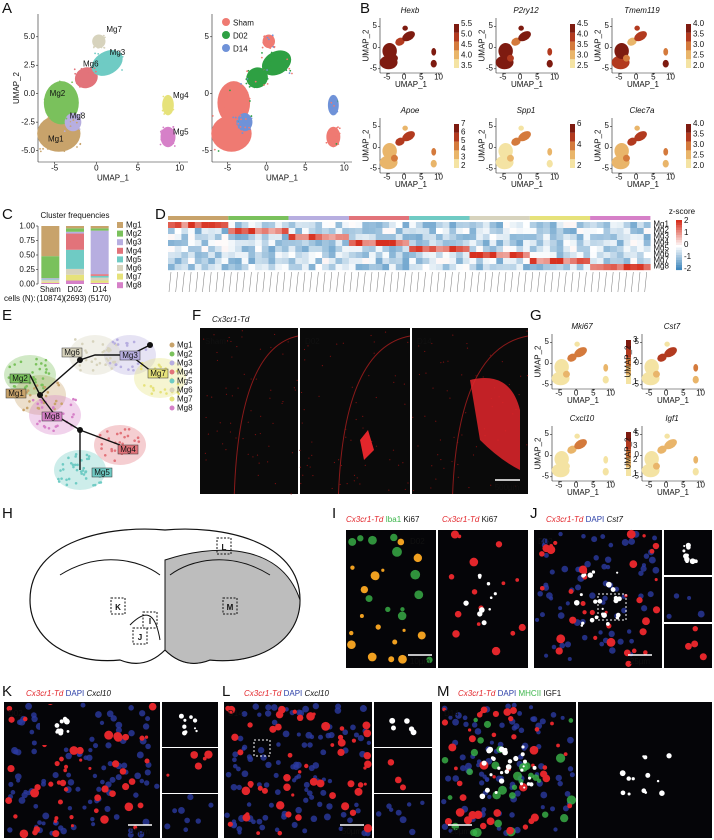  What do you see at coordinates (375, 125) in the screenshot?
I see `y-tick-label: 5` at bounding box center [375, 125].